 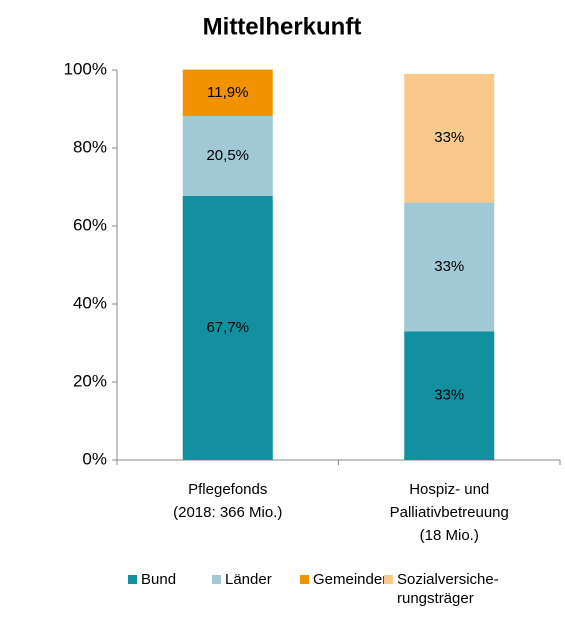 I want to click on x-tick-label: Palliativbetreuung, so click(x=449, y=512).